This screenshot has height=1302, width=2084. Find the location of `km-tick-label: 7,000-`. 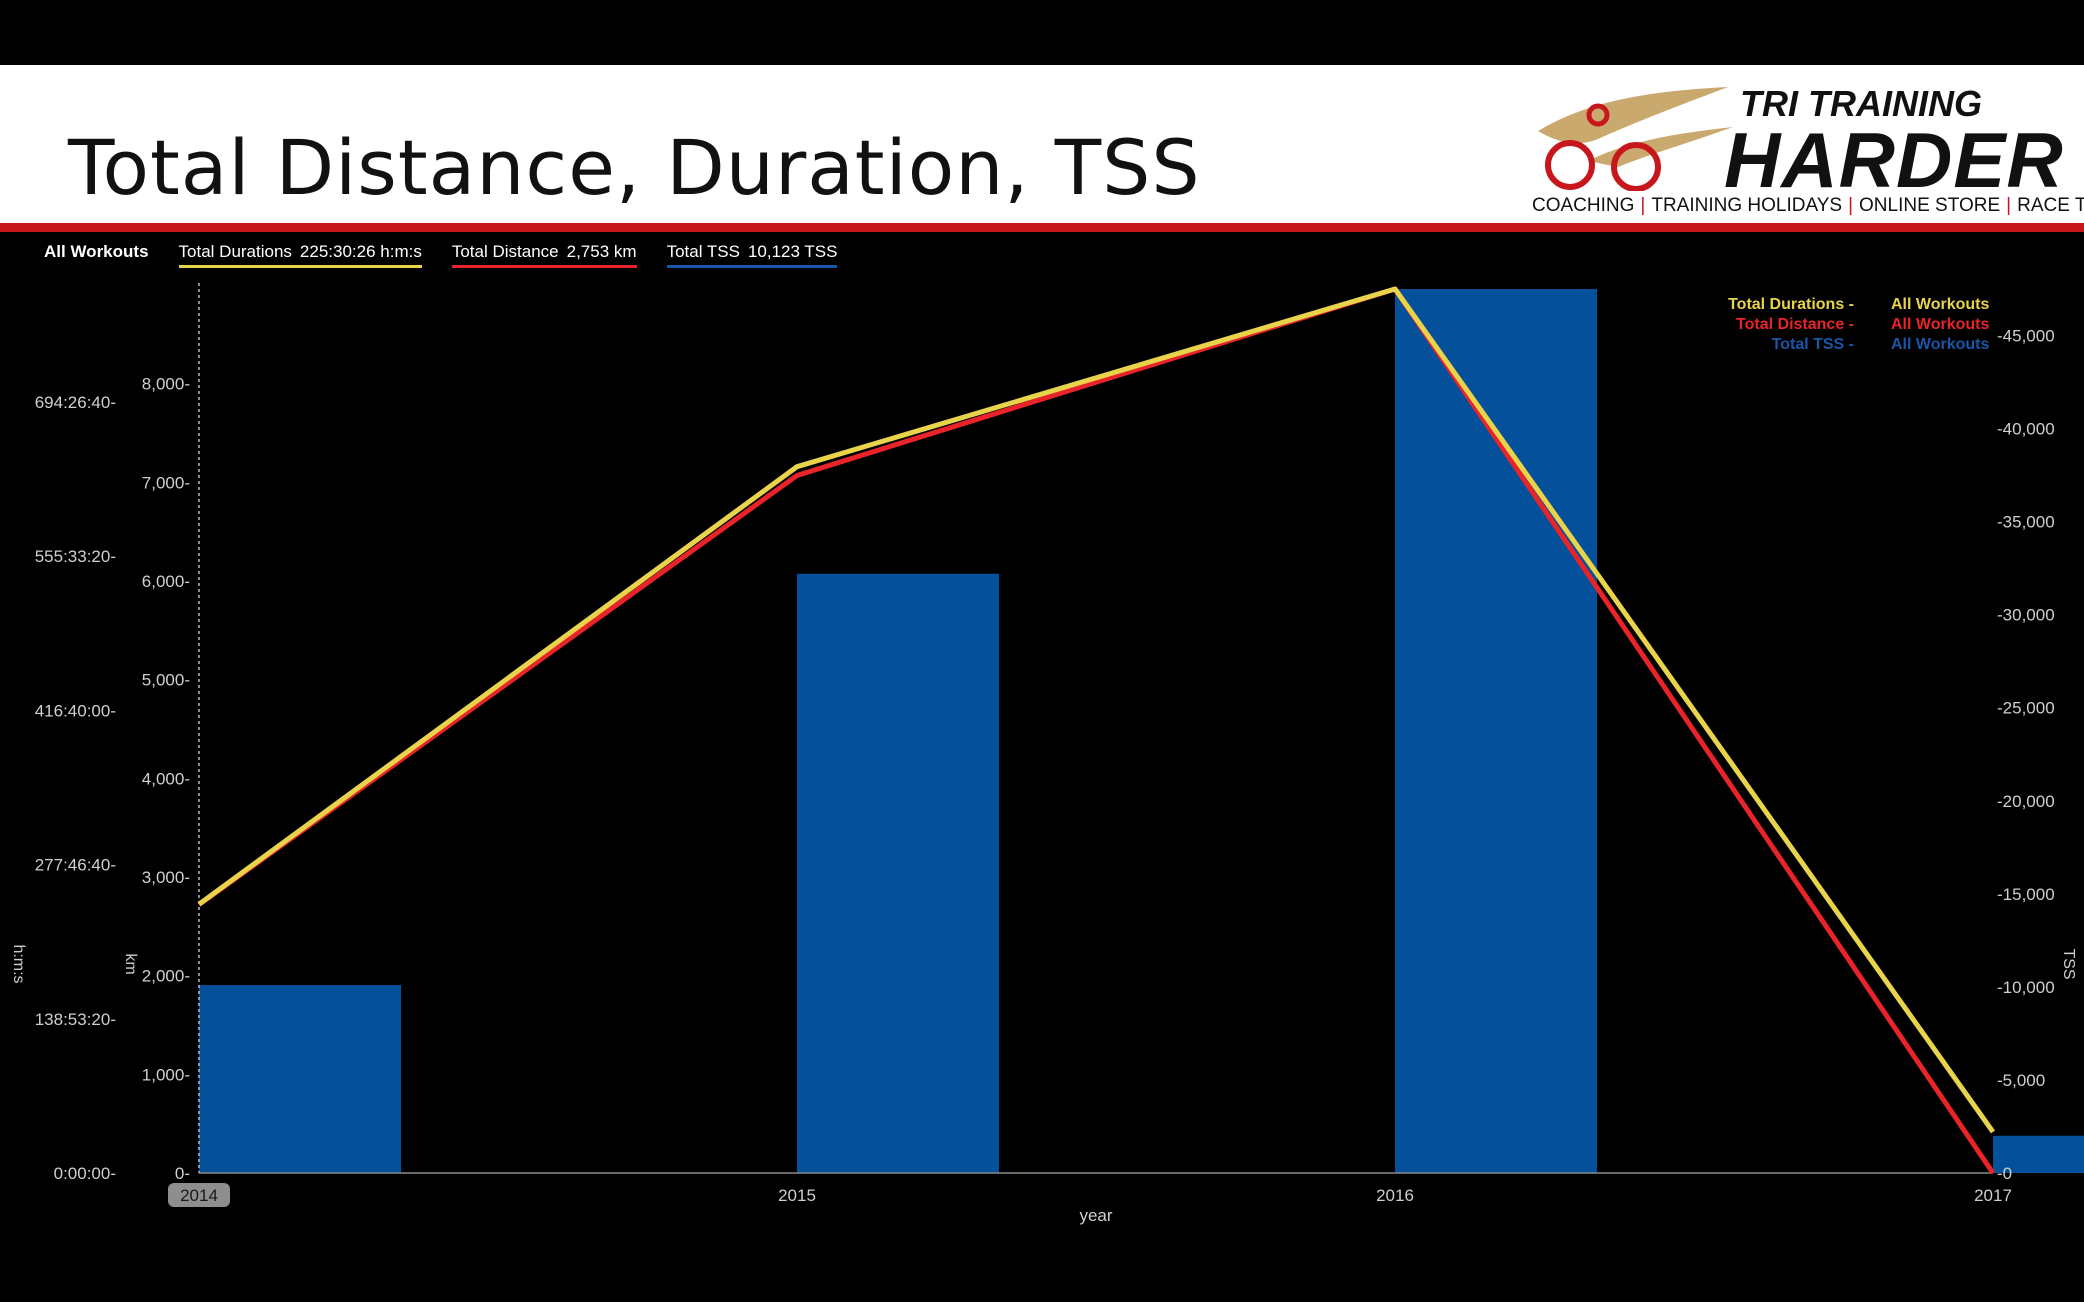

km-tick-label: 7,000- is located at coordinates (166, 482).